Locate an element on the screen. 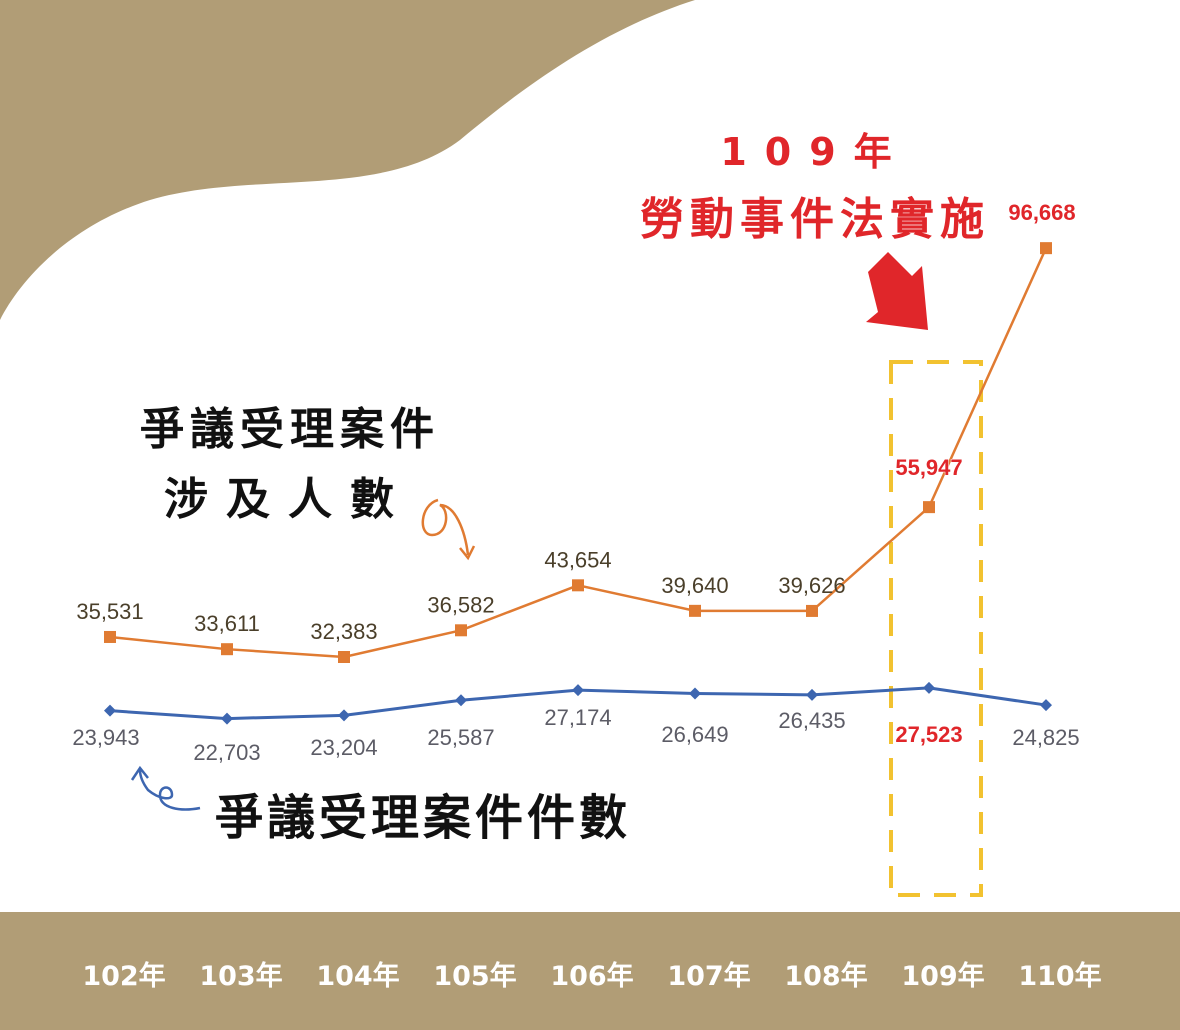 This screenshot has width=1180, height=1030. red-arrow-icon is located at coordinates (897, 291).